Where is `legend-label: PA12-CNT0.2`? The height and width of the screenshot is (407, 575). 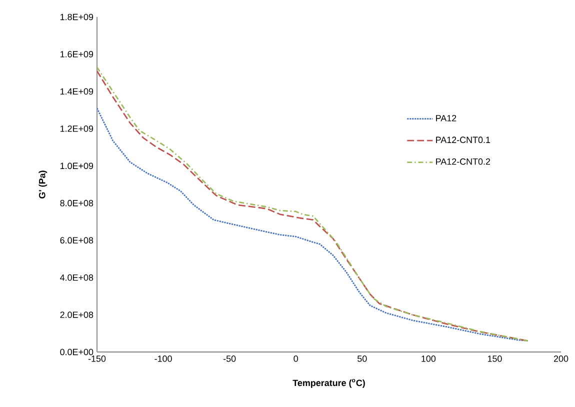 legend-label: PA12-CNT0.2 is located at coordinates (463, 161).